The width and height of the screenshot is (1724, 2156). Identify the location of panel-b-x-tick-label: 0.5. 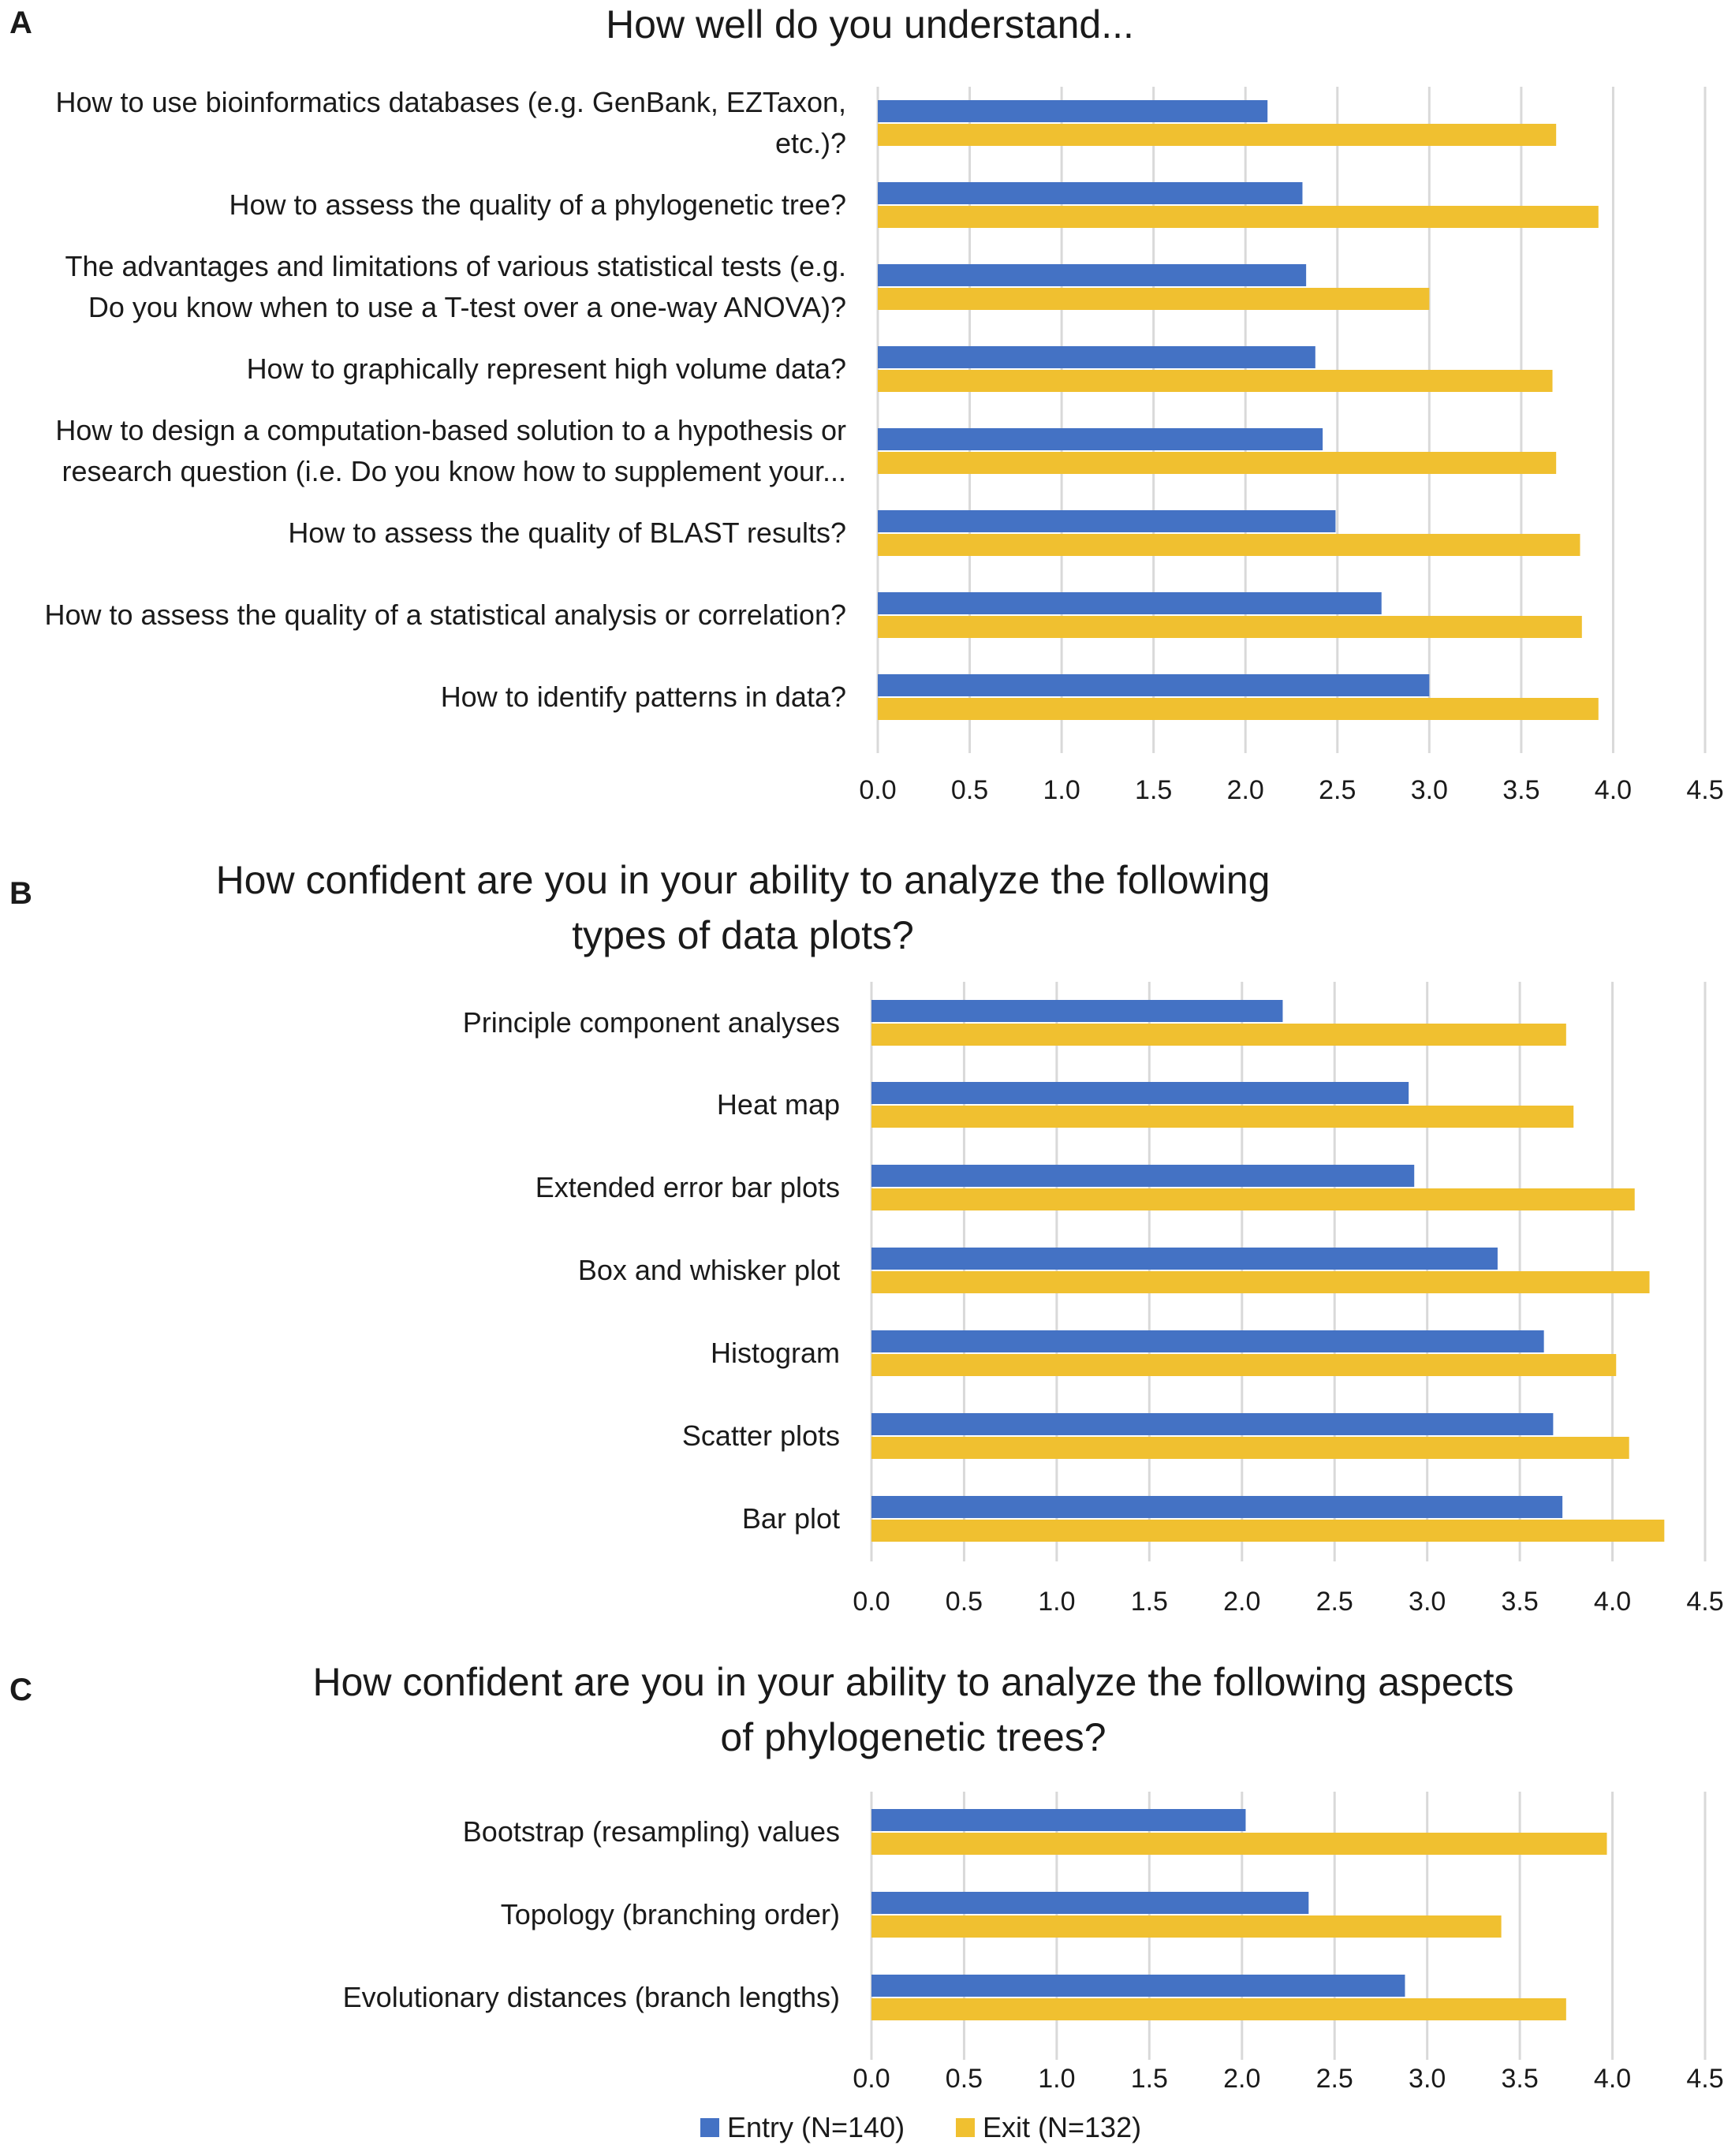
(964, 1602).